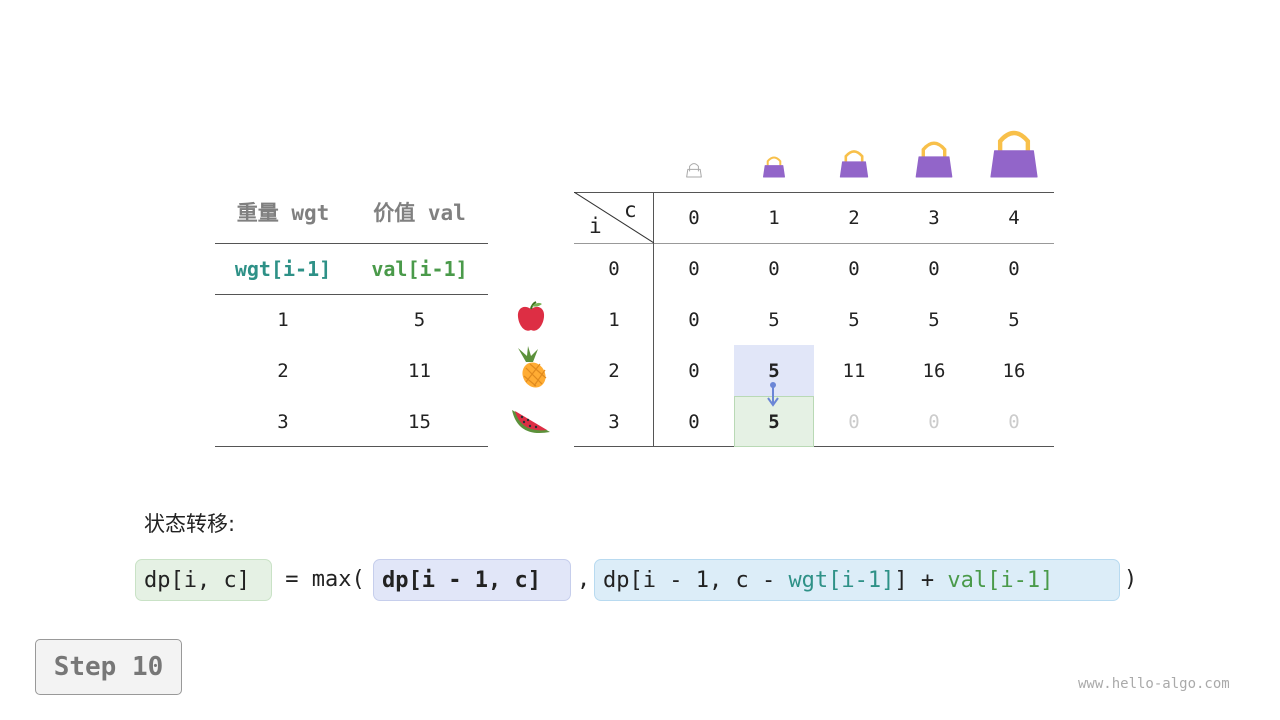 This screenshot has width=1280, height=720. Describe the element at coordinates (1154, 684) in the screenshot. I see `watermark: www.hello-algo.com` at that location.